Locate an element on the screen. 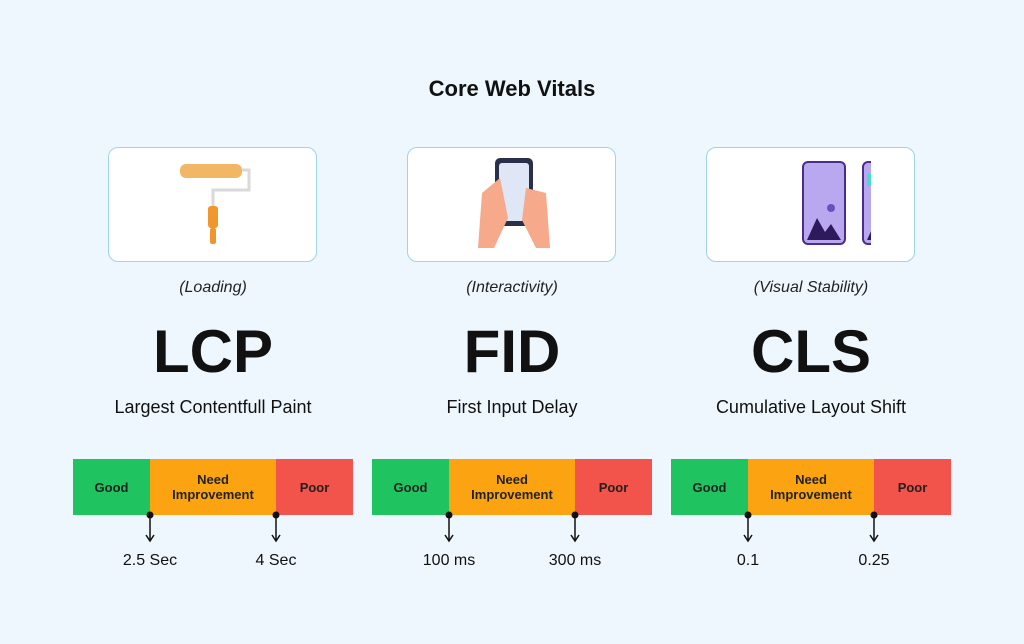 This screenshot has height=644, width=1024. category: (Loading) is located at coordinates (213, 288).